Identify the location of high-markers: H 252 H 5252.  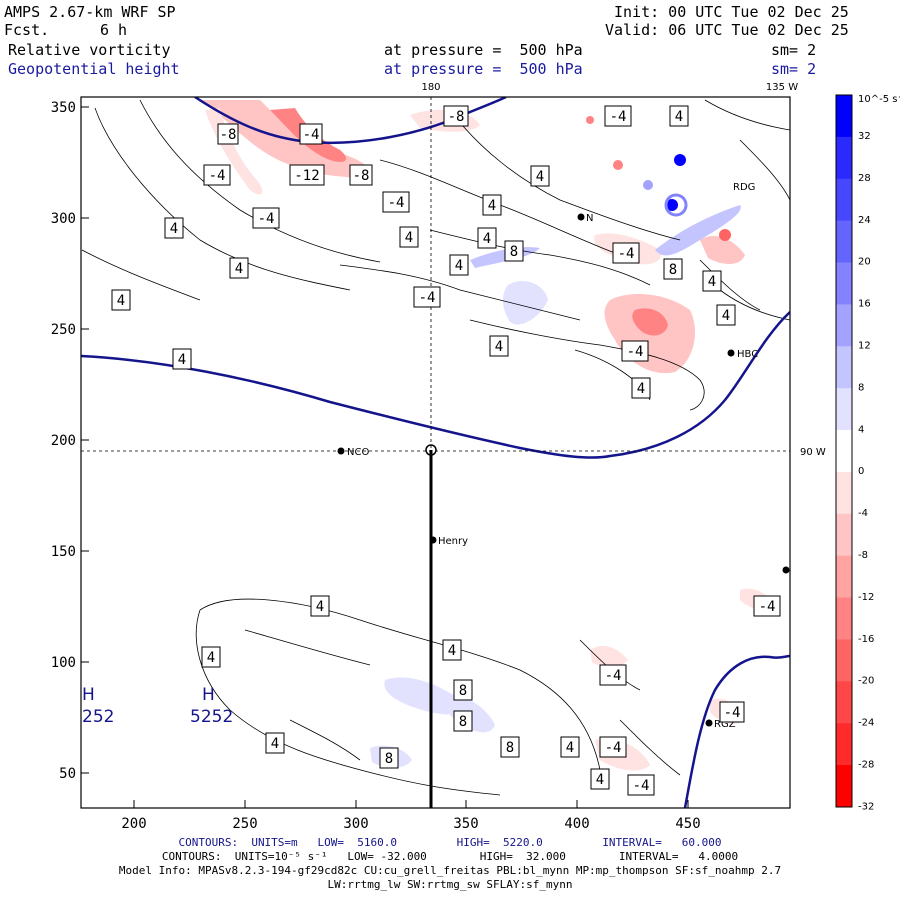
(157, 706).